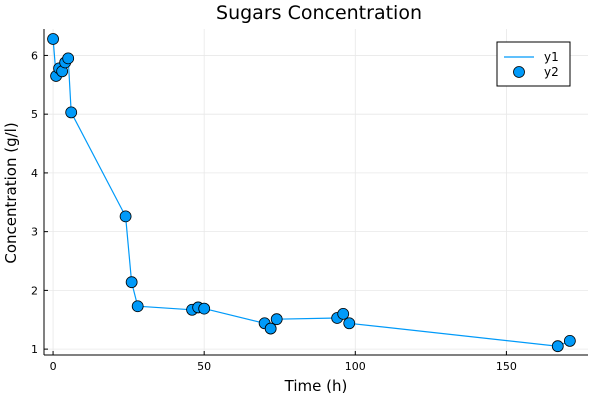 Image resolution: width=600 pixels, height=400 pixels. What do you see at coordinates (355, 366) in the screenshot?
I see `x-tick-label: 100` at bounding box center [355, 366].